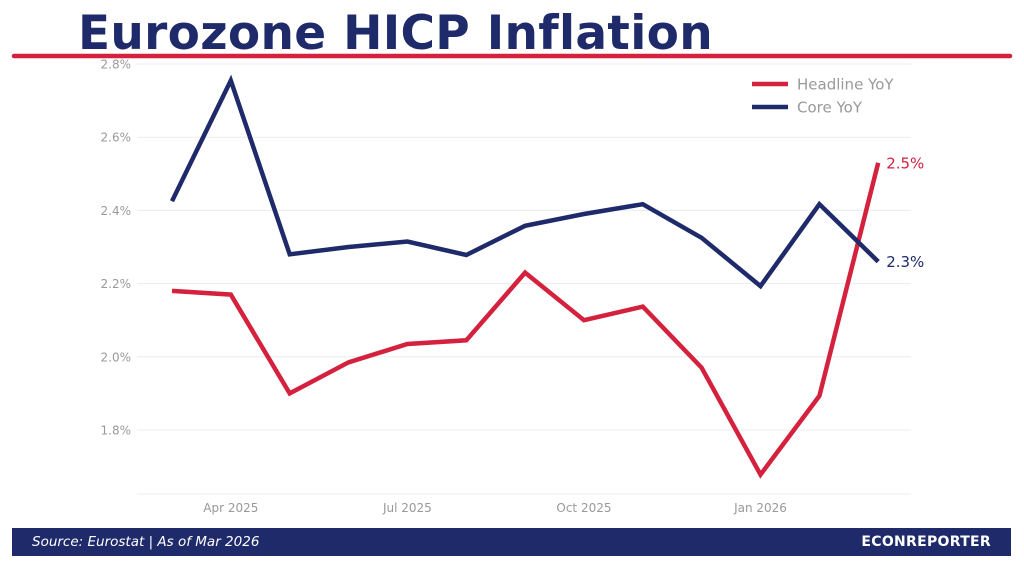  Describe the element at coordinates (395, 33) in the screenshot. I see `chart-title: Eurozone HICP Inflation` at that location.